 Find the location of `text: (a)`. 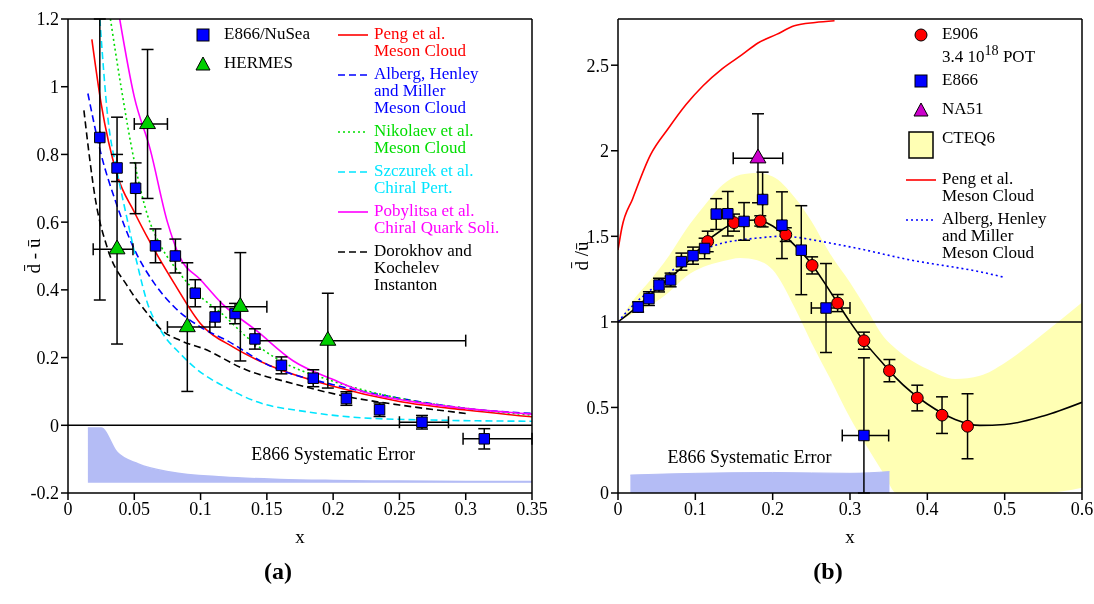

text: (a) is located at coordinates (278, 571).